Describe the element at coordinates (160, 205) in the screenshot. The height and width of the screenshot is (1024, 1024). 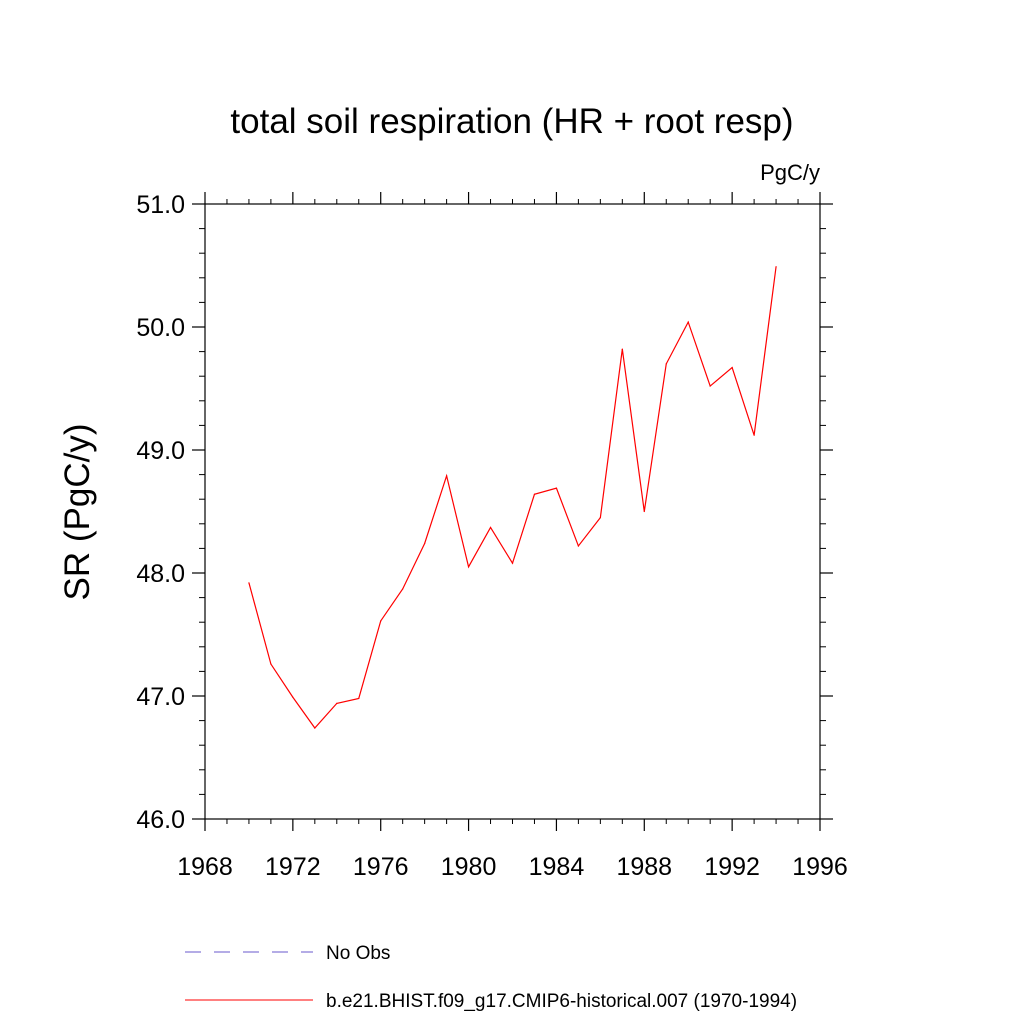
I see `y-tick-label: 51.0` at that location.